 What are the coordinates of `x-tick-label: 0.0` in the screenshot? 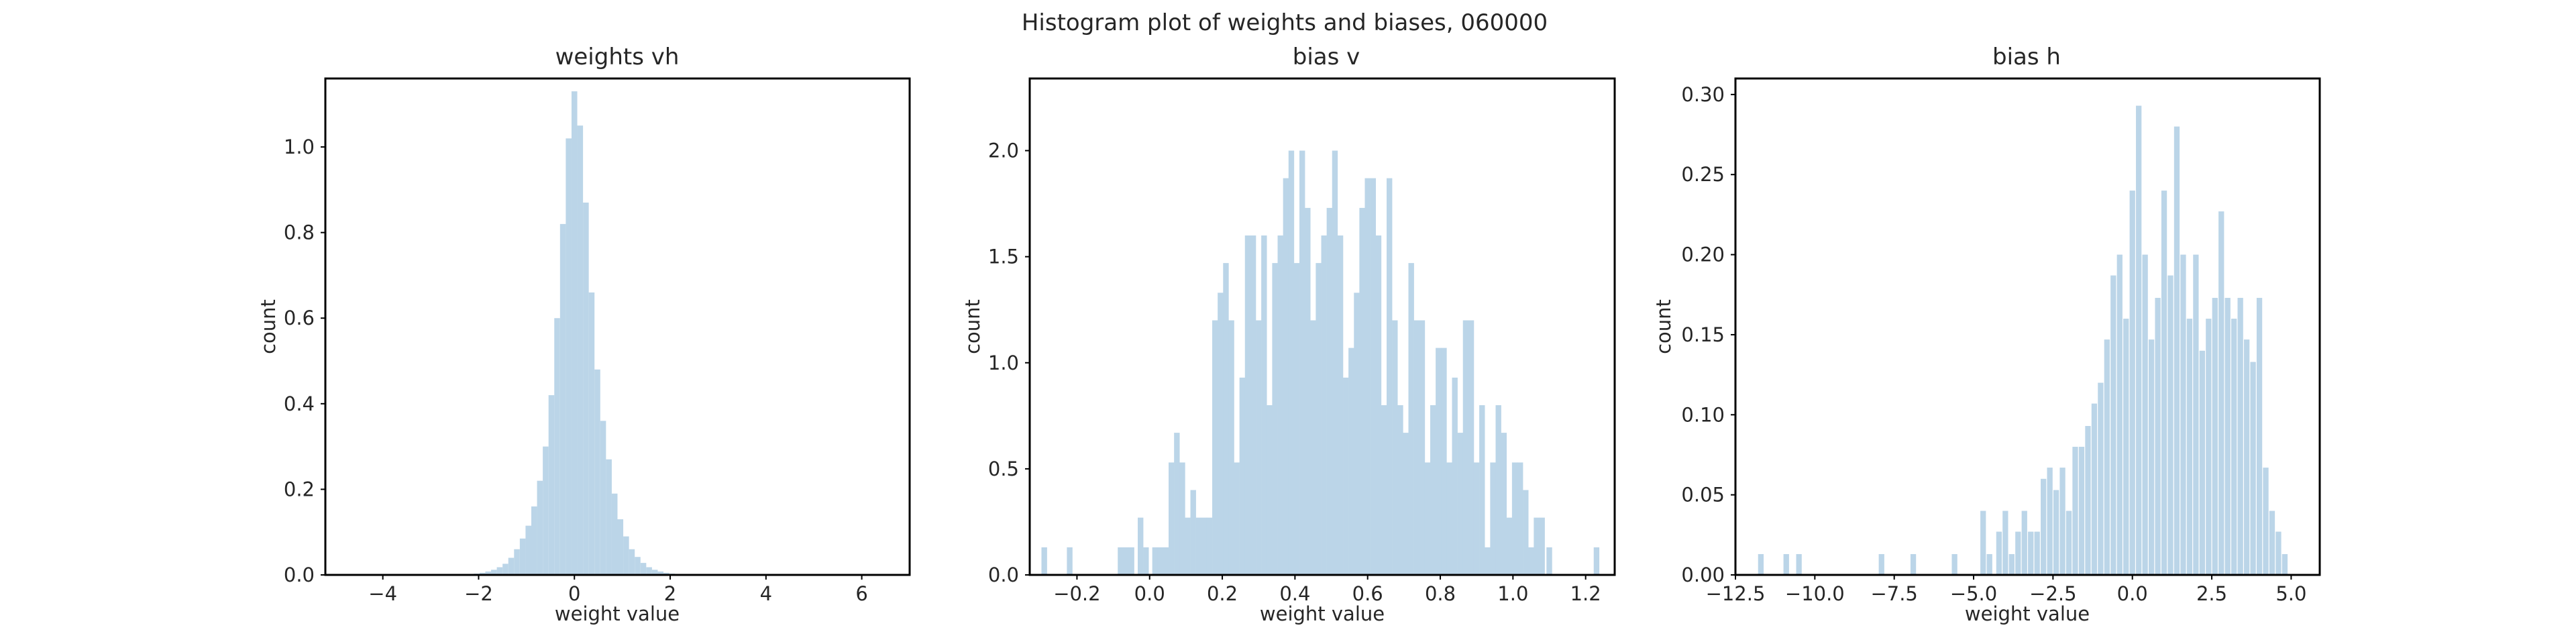 It's located at (1149, 593).